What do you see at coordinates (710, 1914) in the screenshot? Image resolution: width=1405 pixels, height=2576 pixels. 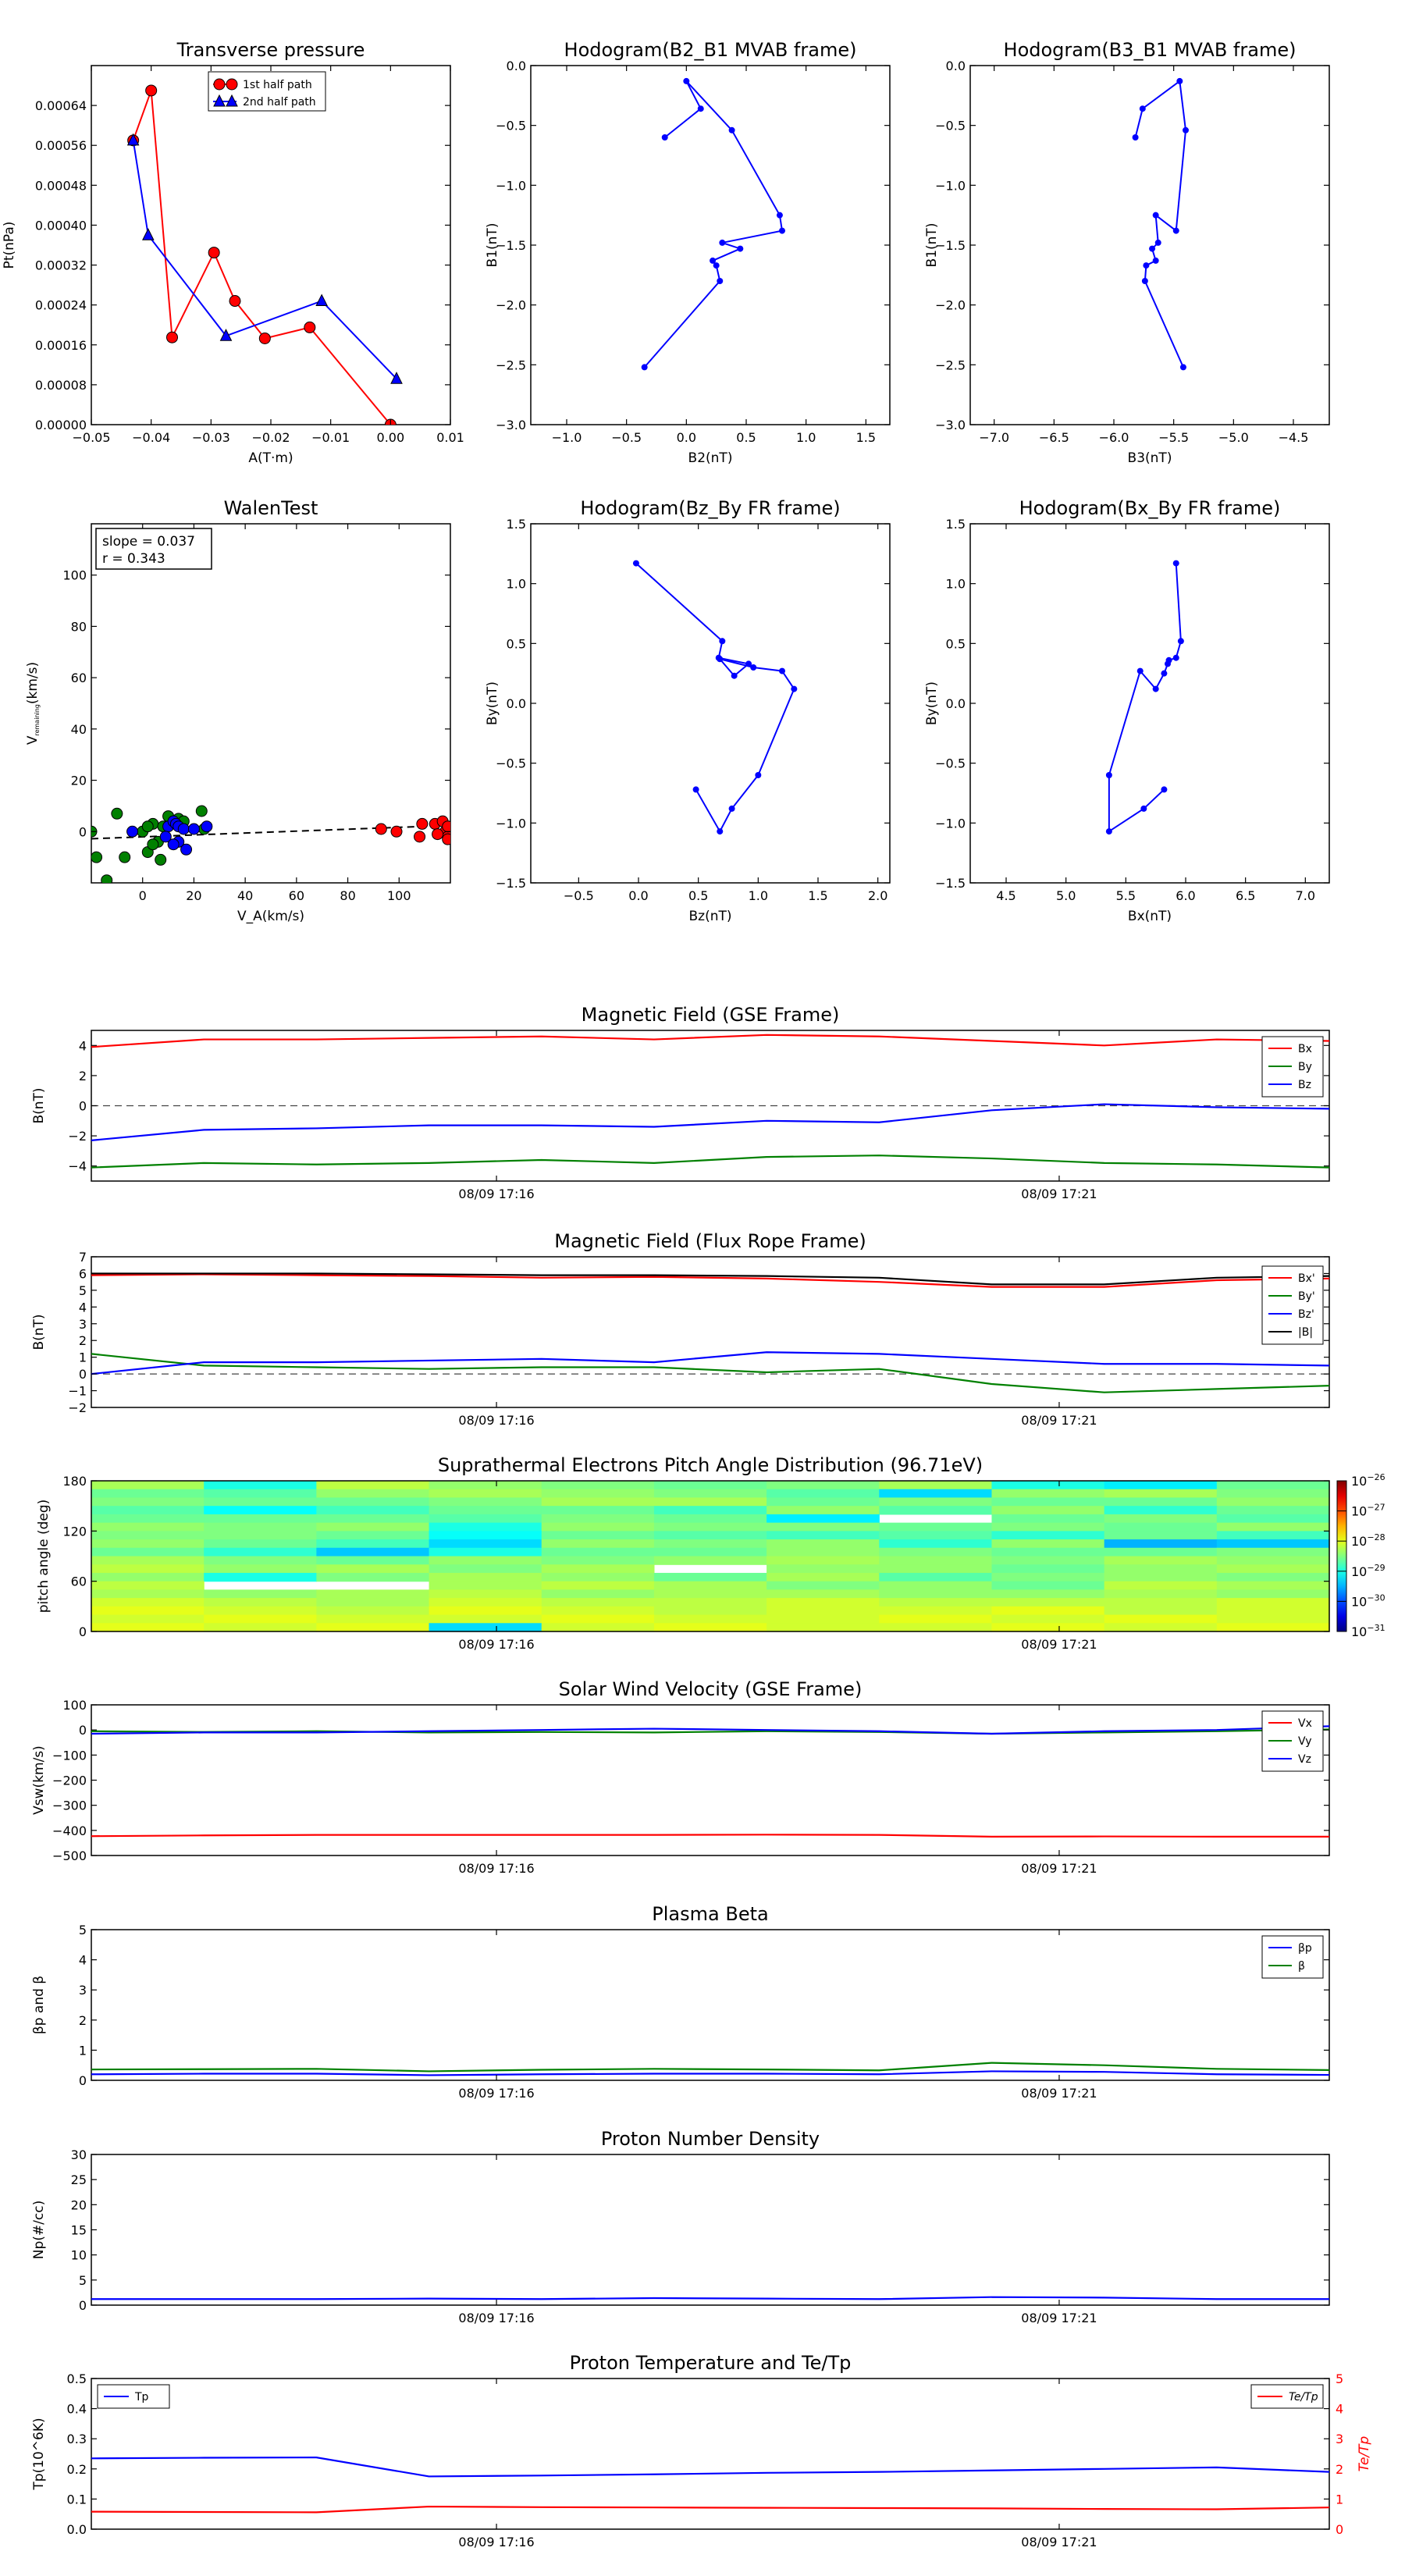 I see `chart-title: Plasma Beta` at bounding box center [710, 1914].